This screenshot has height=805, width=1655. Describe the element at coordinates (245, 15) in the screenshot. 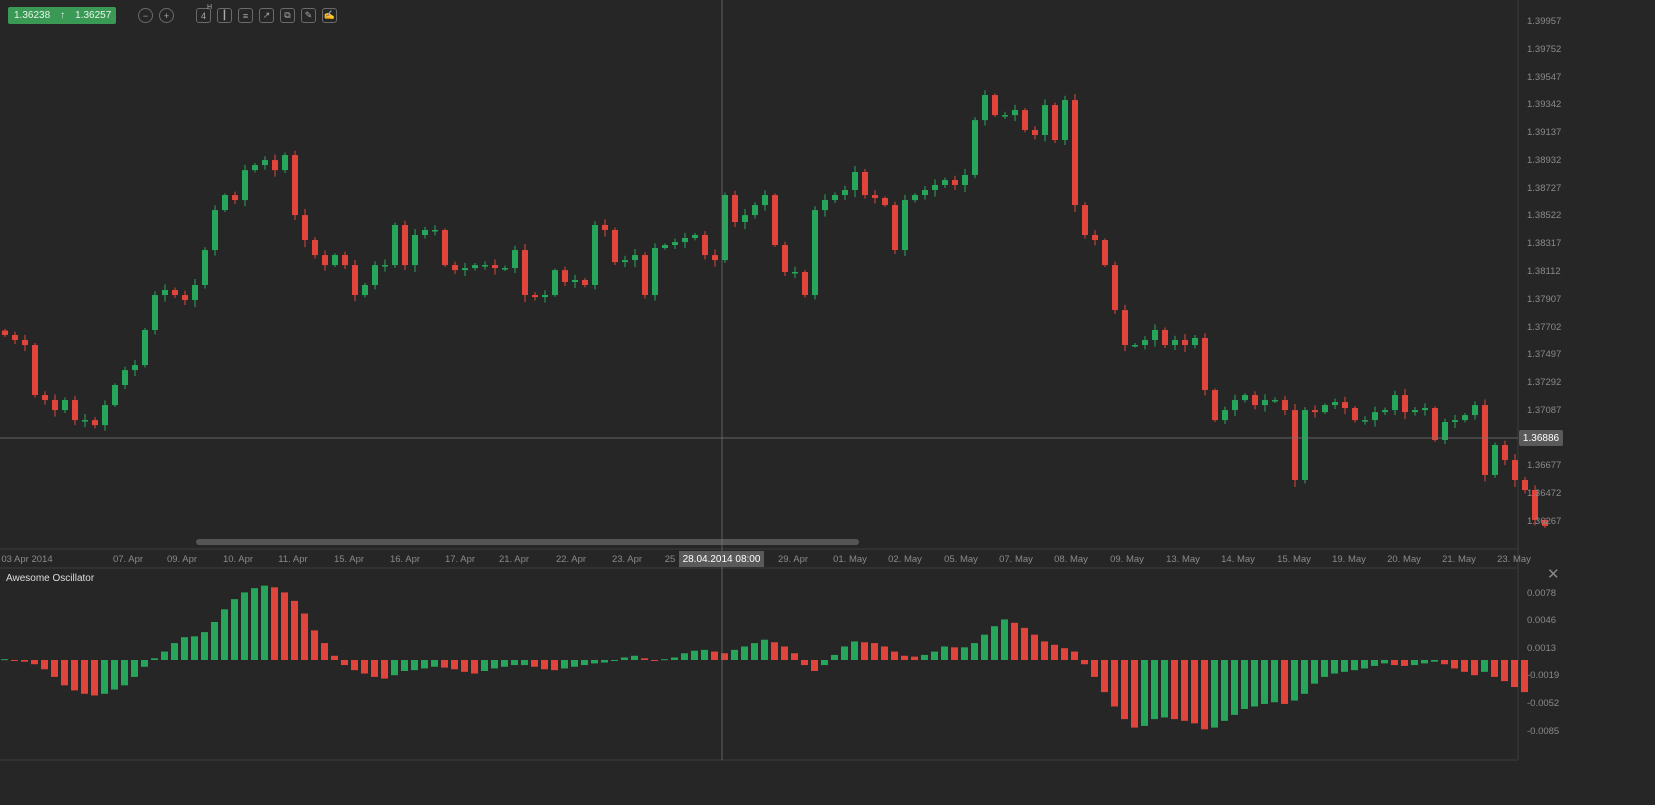

I see `indicators-icon: ≡` at that location.